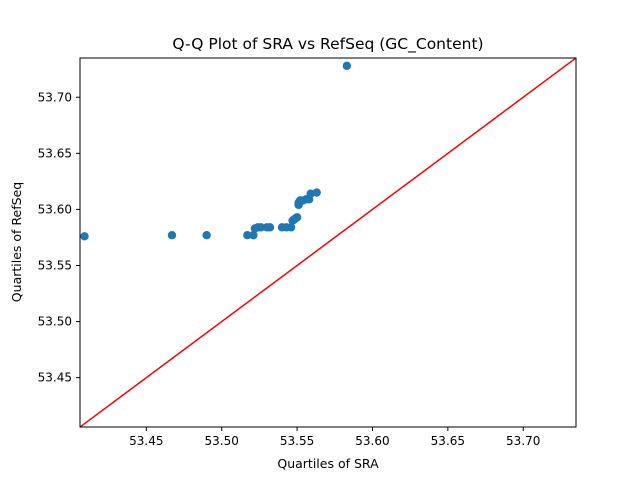 This screenshot has height=480, width=640. Describe the element at coordinates (328, 463) in the screenshot. I see `x-axis-label: Quartiles of SRA` at that location.